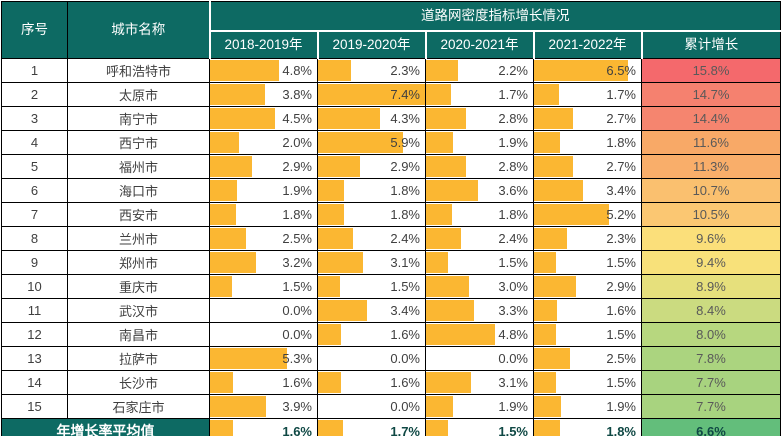  I want to click on header-year-2018-2019: 2018-2019年, so click(263, 45).